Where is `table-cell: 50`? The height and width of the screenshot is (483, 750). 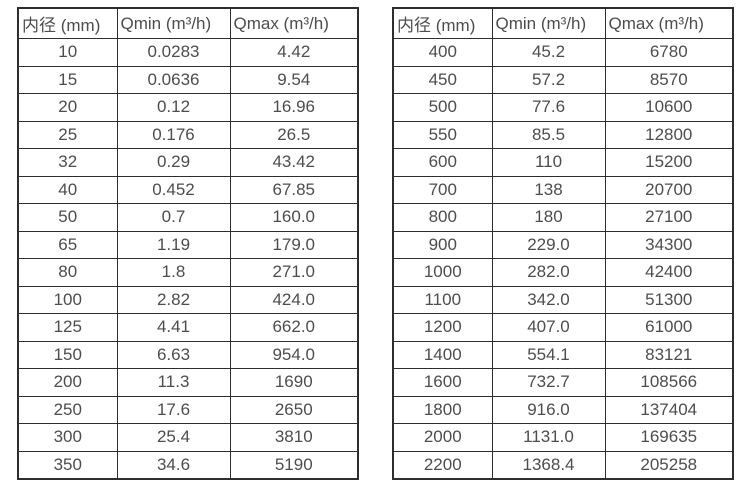 table-cell: 50 is located at coordinates (67, 217).